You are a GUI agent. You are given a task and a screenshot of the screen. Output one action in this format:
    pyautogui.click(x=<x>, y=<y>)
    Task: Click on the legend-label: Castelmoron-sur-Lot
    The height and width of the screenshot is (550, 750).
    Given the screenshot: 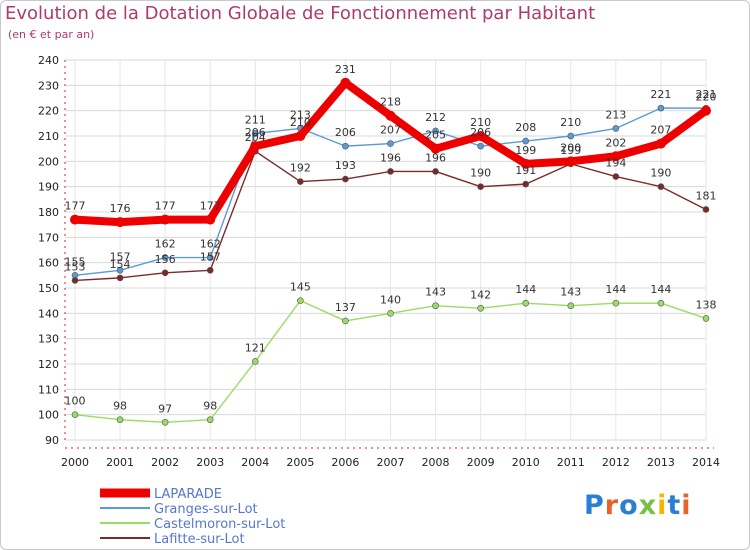 What is the action you would take?
    pyautogui.click(x=219, y=524)
    